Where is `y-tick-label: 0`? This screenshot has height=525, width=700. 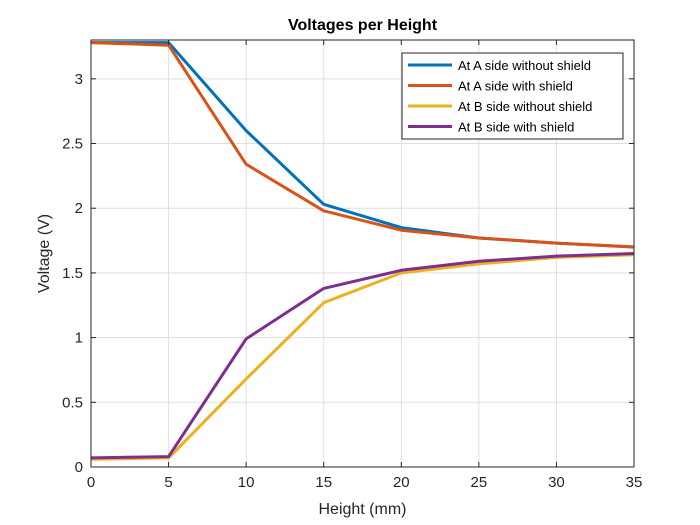
y-tick-label: 0 is located at coordinates (79, 467).